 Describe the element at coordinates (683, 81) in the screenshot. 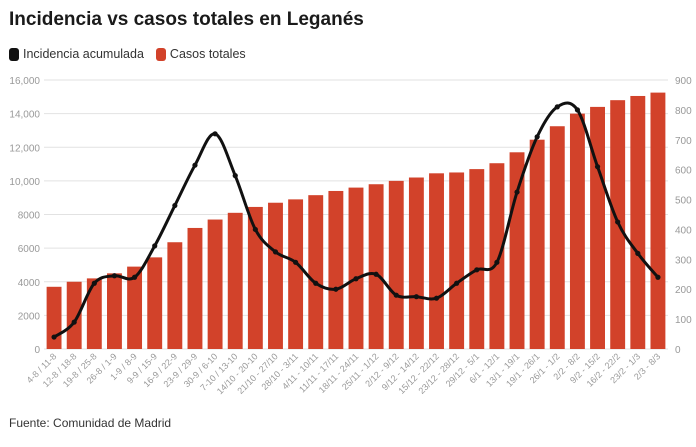

I see `y-right-tick-label: 900` at that location.